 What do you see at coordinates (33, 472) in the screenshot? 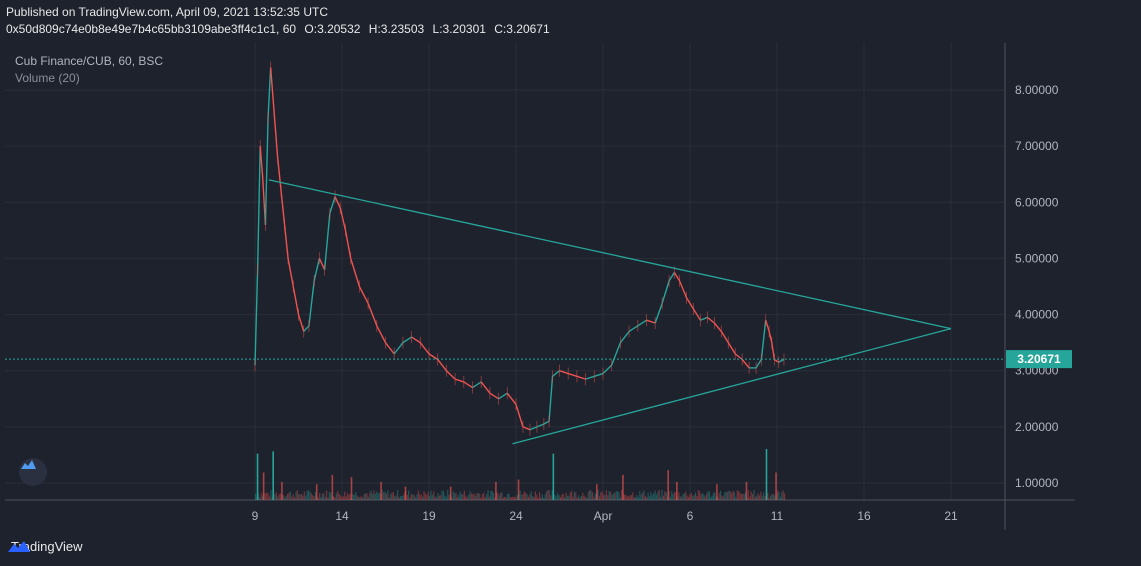
I see `tradingview-logo-badge` at bounding box center [33, 472].